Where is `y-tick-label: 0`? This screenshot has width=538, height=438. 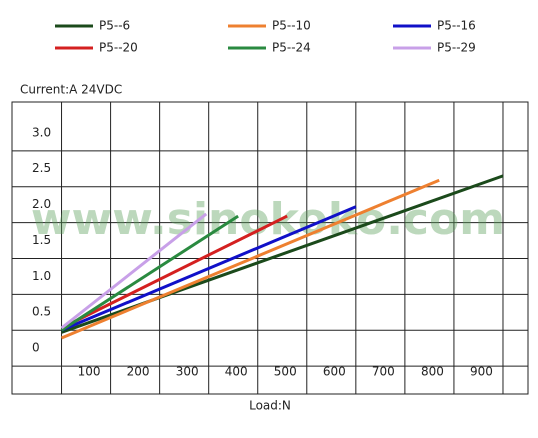
y-tick-label: 0 is located at coordinates (36, 348).